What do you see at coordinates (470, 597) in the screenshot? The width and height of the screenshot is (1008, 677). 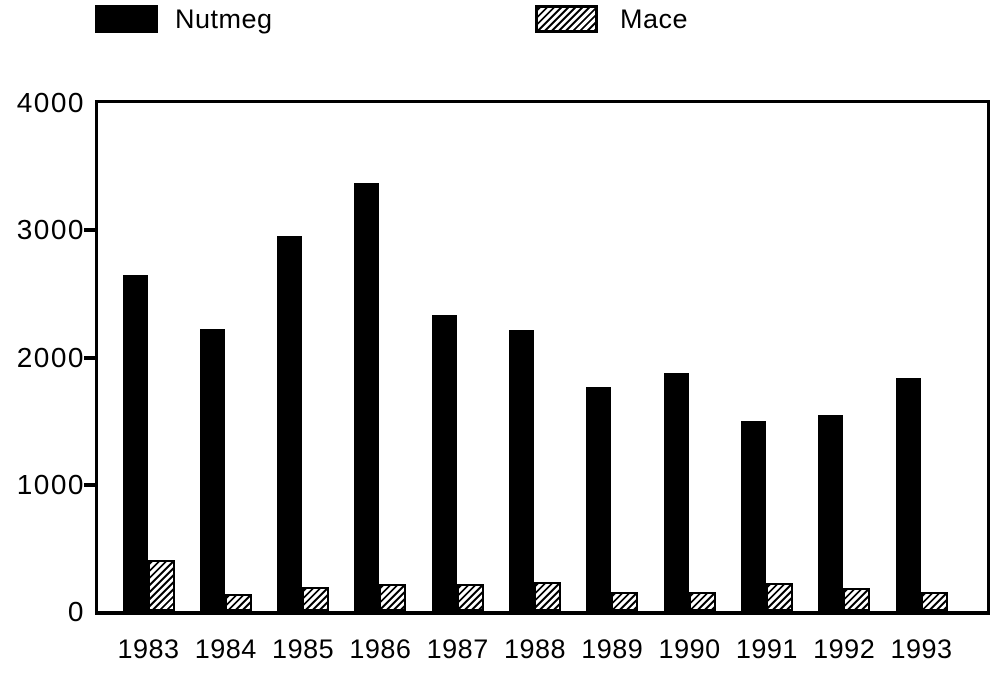 I see `bar-mace-1987` at bounding box center [470, 597].